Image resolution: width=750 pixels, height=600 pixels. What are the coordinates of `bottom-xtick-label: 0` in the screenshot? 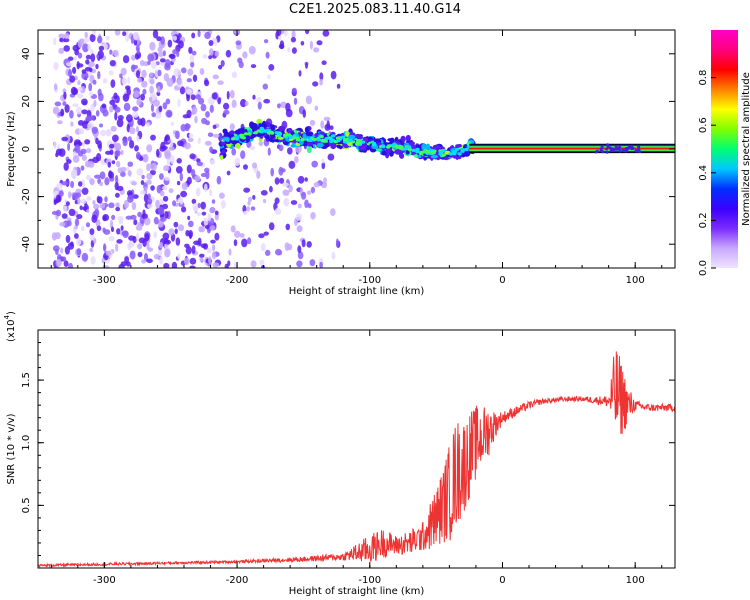 It's located at (502, 580).